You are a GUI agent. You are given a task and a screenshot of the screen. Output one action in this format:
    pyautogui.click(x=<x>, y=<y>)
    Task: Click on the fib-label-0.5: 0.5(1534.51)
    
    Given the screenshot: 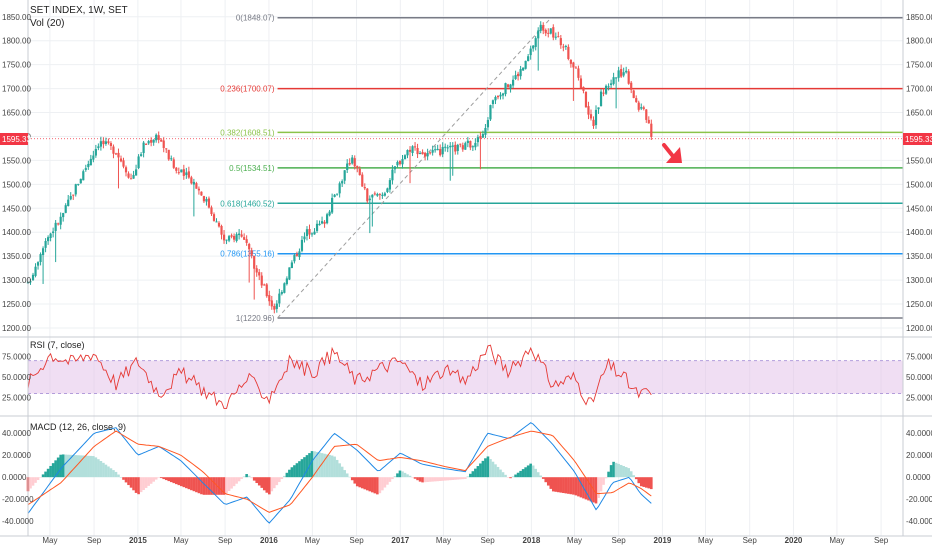 What is the action you would take?
    pyautogui.click(x=252, y=168)
    